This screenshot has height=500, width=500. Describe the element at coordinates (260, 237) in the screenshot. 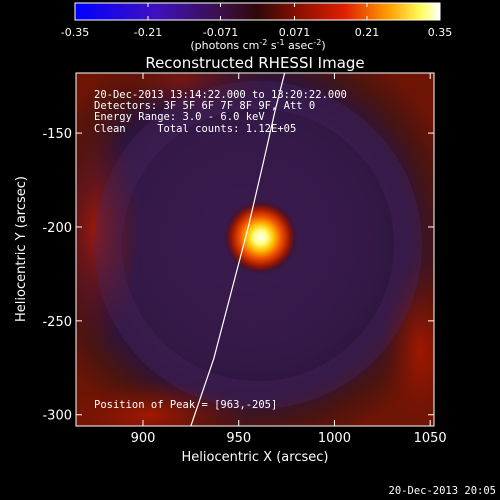

I see `flare-source` at that location.